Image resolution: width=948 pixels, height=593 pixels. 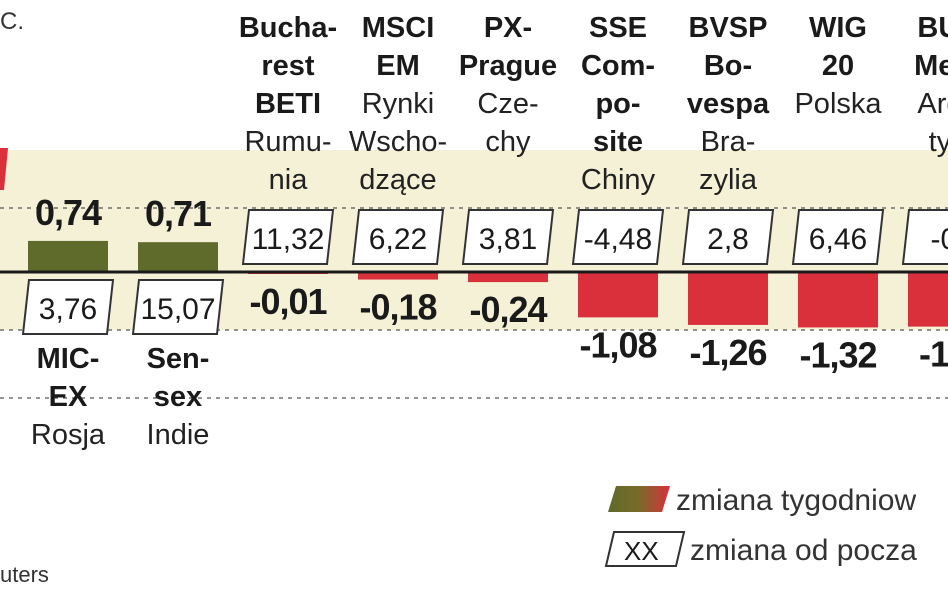 What do you see at coordinates (508, 142) in the screenshot?
I see `category-4-line-1: chy` at bounding box center [508, 142].